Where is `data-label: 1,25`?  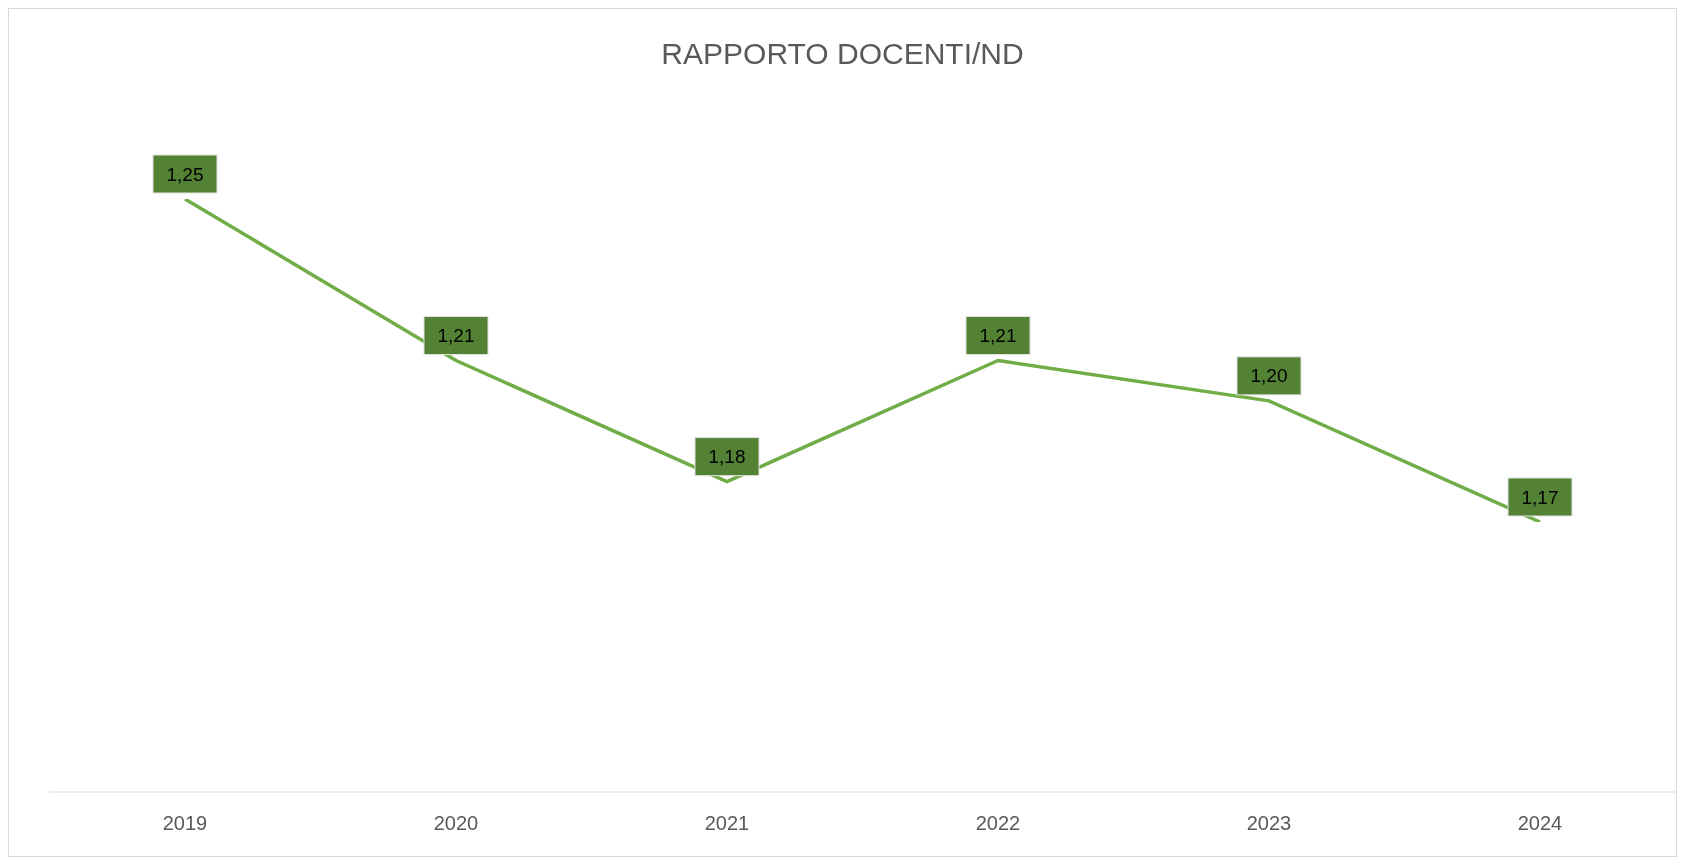 data-label: 1,25 is located at coordinates (185, 174).